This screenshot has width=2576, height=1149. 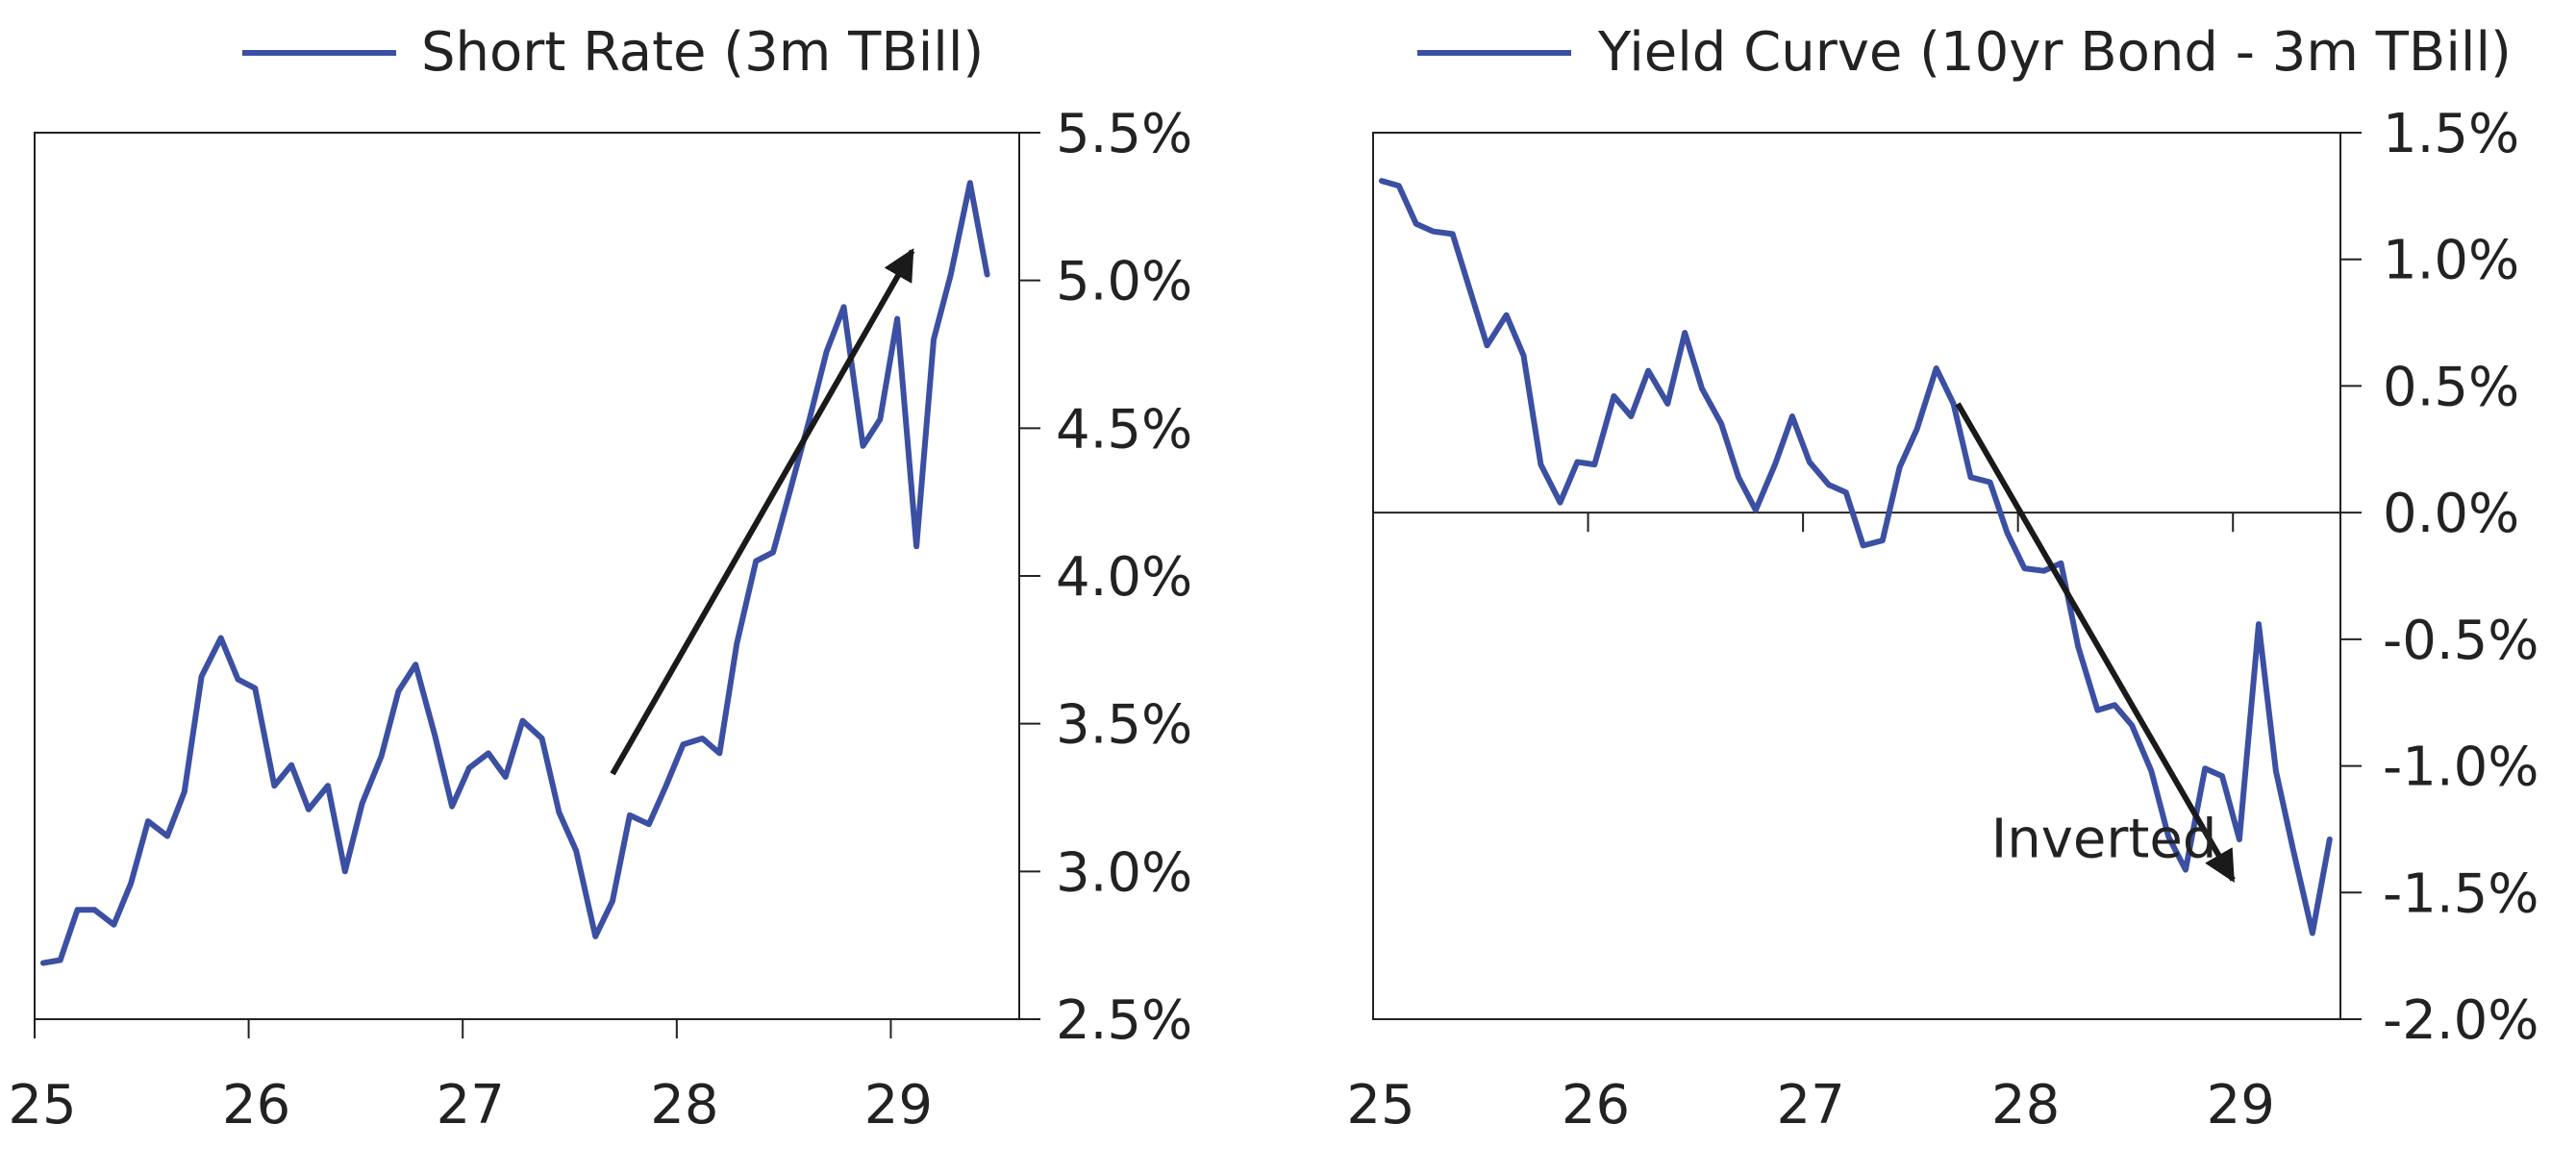 I want to click on y-axis: 5.5% 5.0% 4.5% 4.0% 3.5% 3.0% 2.5%, so click(x=1105, y=578).